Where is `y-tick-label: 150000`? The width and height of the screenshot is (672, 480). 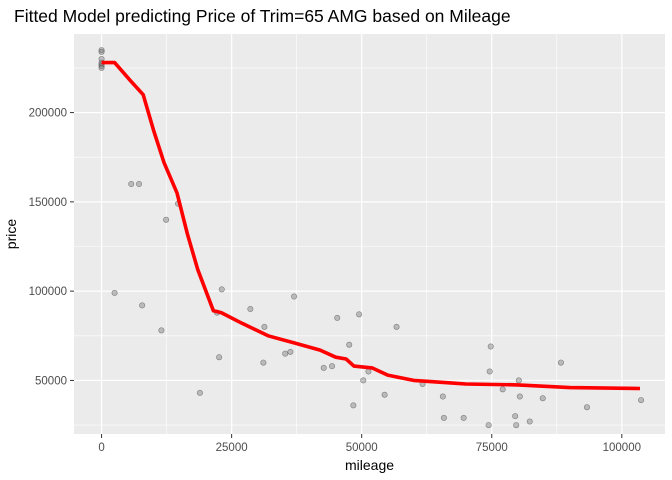 y-tick-label: 150000 is located at coordinates (48, 203).